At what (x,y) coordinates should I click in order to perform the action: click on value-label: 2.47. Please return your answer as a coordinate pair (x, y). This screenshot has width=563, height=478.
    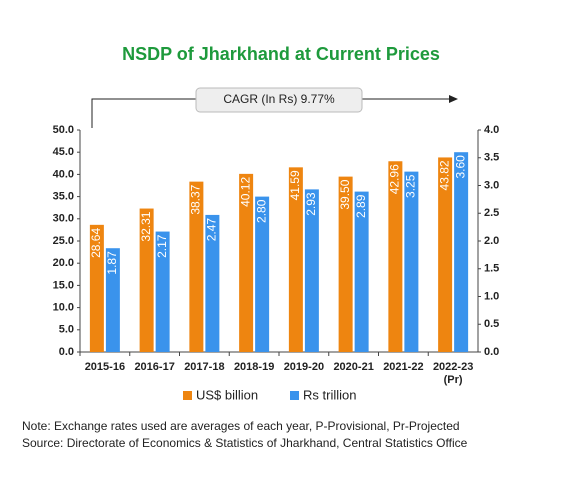
    Looking at the image, I should click on (212, 230).